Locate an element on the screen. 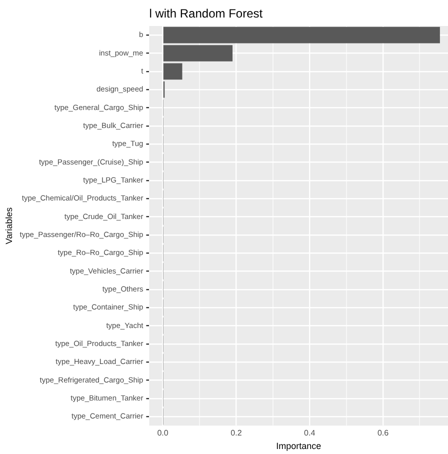  chart-title: l with Random Forest is located at coordinates (206, 13).